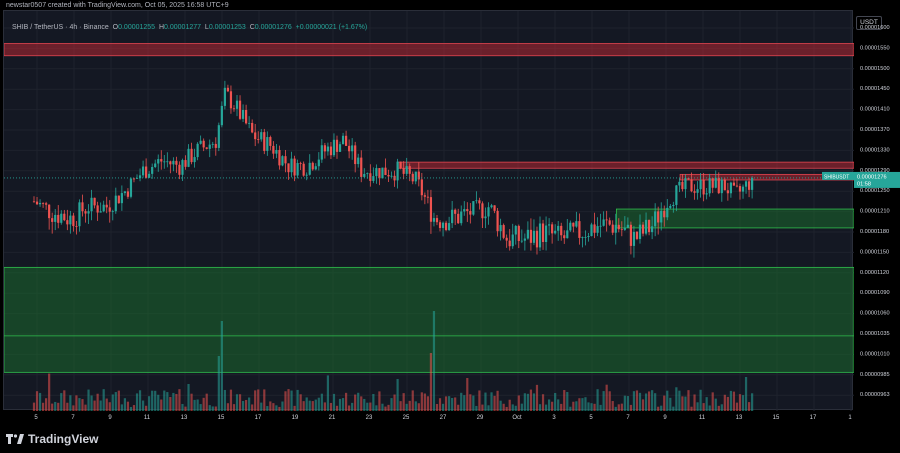  Describe the element at coordinates (869, 23) in the screenshot. I see `axis-unit-button: USDT` at that location.